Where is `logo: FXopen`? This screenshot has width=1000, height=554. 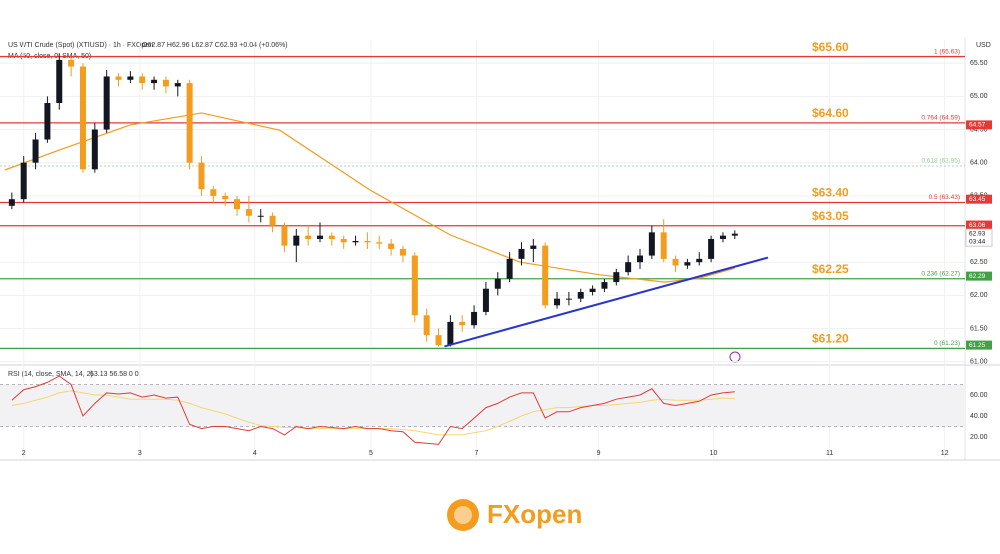 logo: FXopen is located at coordinates (514, 515).